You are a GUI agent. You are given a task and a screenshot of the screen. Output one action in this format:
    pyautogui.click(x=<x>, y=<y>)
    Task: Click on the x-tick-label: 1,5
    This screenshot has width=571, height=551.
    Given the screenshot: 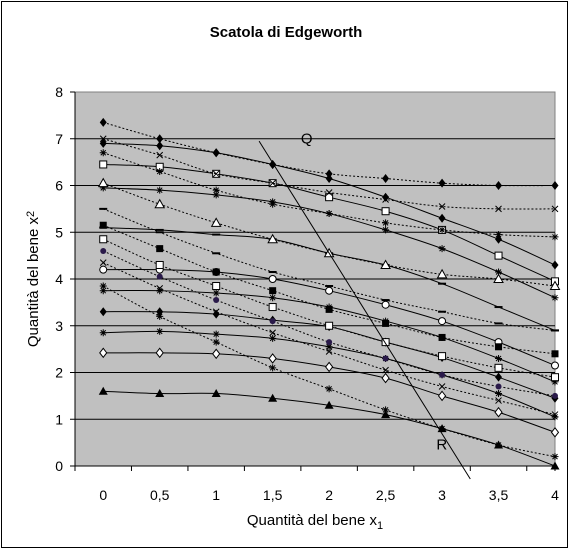 What is the action you would take?
    pyautogui.click(x=273, y=495)
    